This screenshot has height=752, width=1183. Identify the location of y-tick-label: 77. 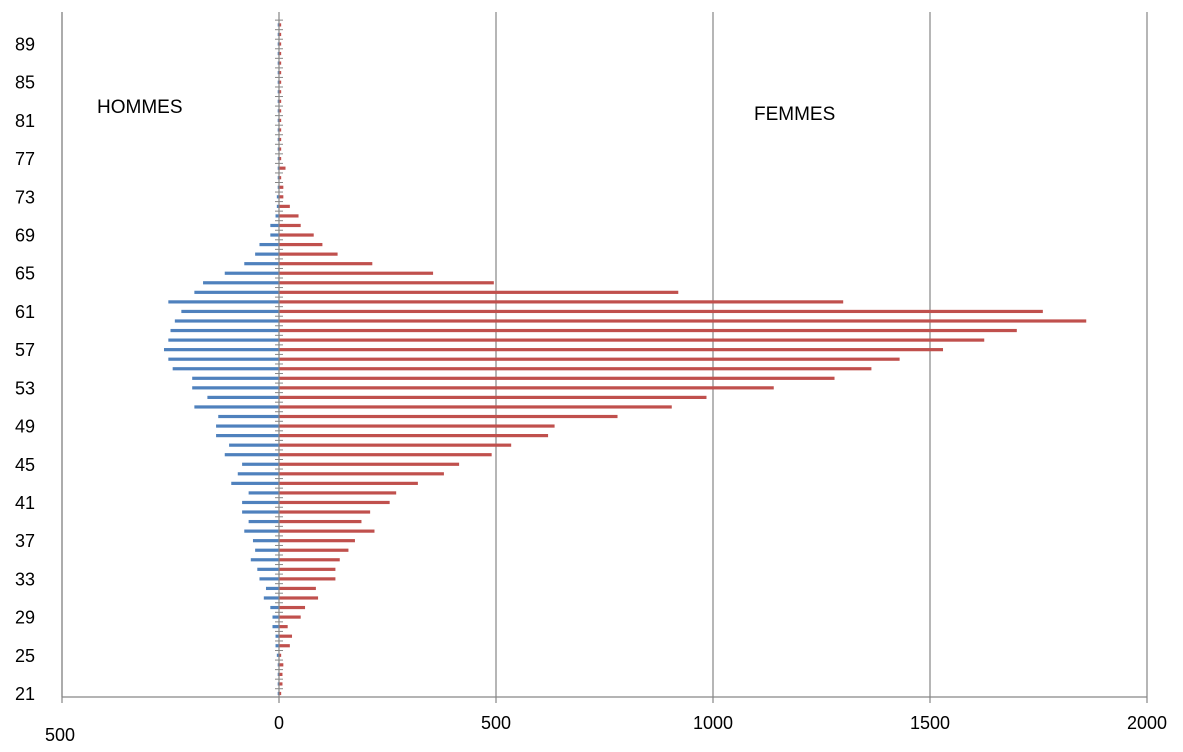
(25, 159).